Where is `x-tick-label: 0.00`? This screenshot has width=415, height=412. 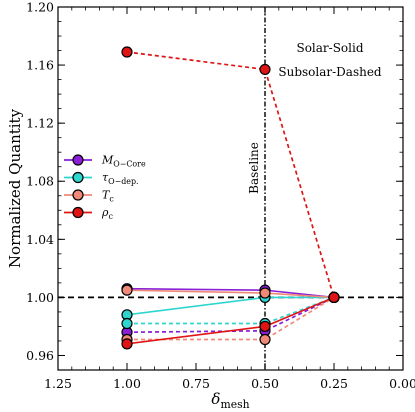 x-tick-label: 0.00 is located at coordinates (402, 383).